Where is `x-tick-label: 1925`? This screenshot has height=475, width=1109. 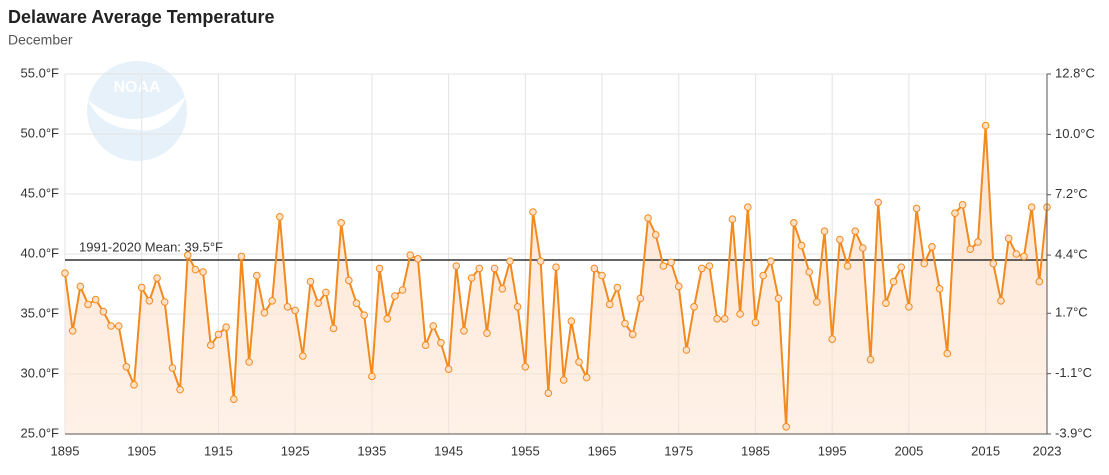 x-tick-label: 1925 is located at coordinates (295, 450).